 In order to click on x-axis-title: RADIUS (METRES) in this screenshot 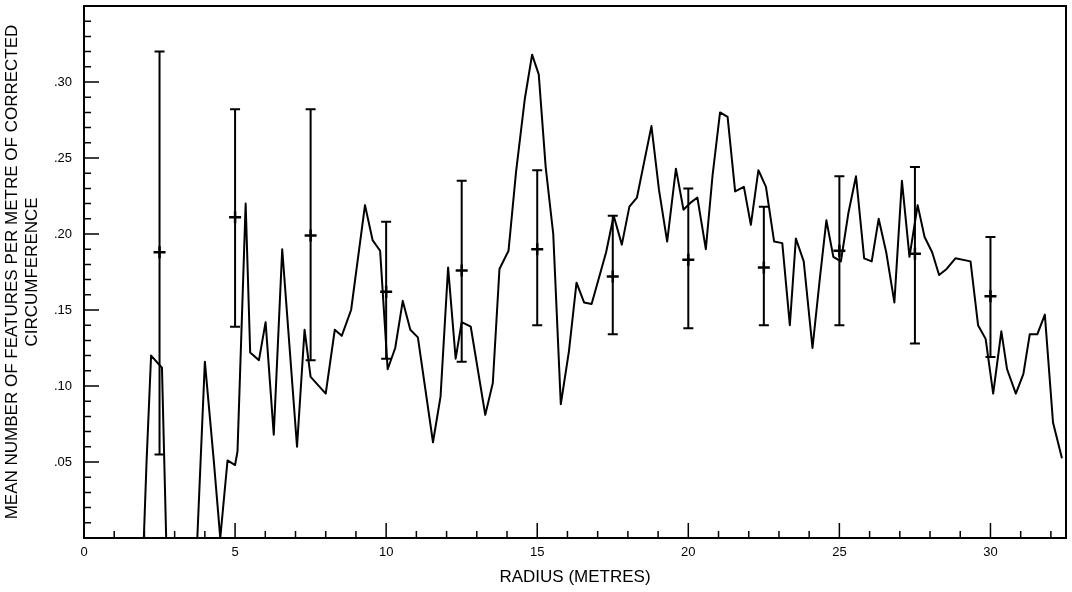, I will do `click(575, 577)`.